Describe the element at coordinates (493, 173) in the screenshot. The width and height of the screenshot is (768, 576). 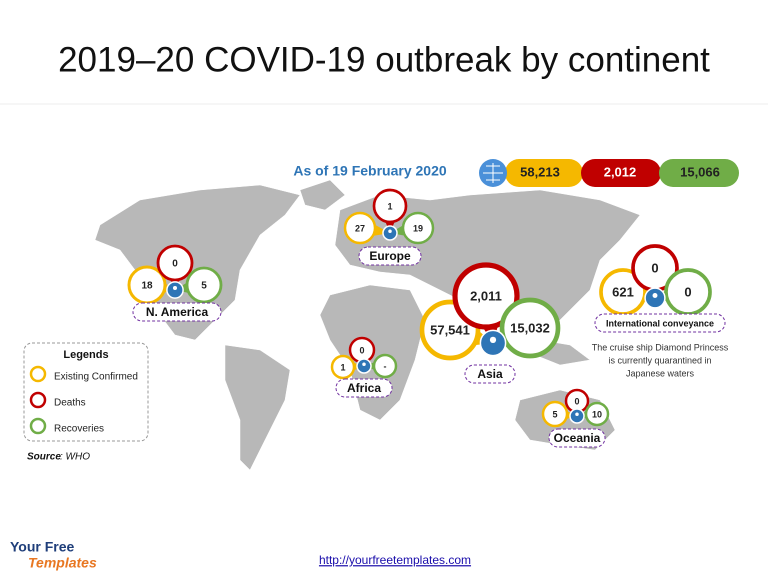
I see `globe-lines` at that location.